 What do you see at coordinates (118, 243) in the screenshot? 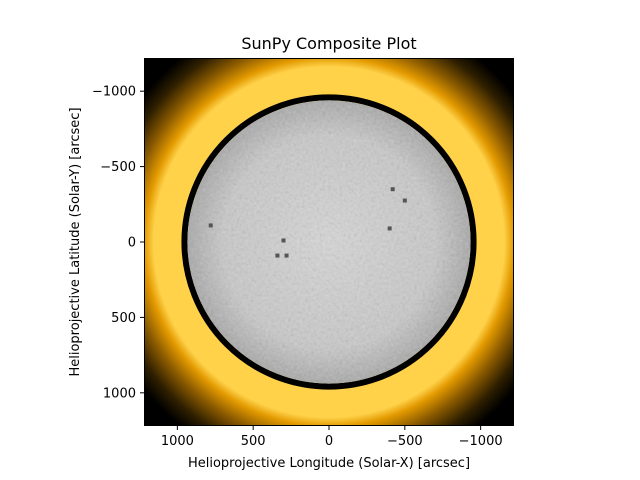
I see `y-axis: −1000 −500 0 500 1000` at bounding box center [118, 243].